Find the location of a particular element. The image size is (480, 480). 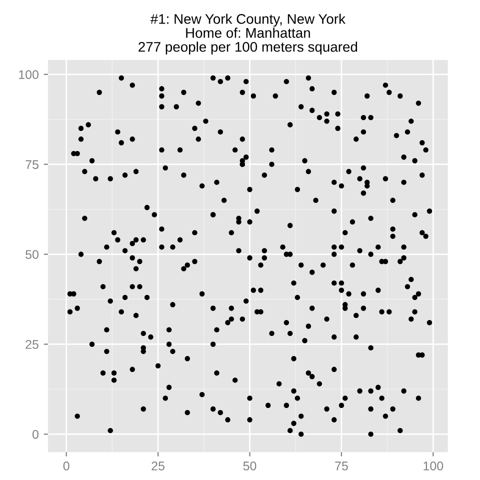

x-tick-label: 50 is located at coordinates (249, 466).